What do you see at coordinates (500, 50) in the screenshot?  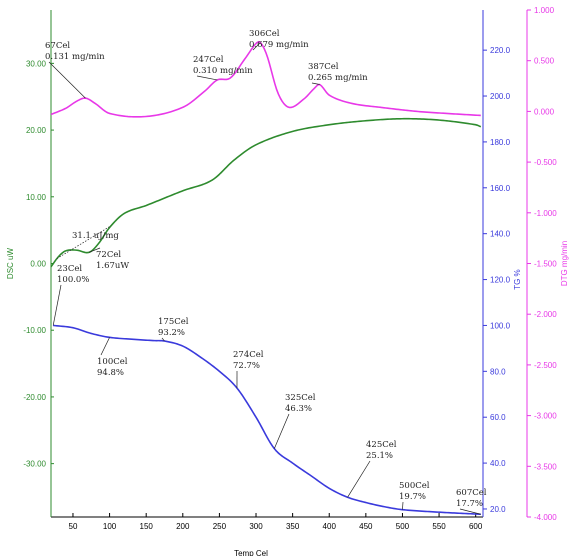 I see `tg-tick-label: 220.0` at bounding box center [500, 50].